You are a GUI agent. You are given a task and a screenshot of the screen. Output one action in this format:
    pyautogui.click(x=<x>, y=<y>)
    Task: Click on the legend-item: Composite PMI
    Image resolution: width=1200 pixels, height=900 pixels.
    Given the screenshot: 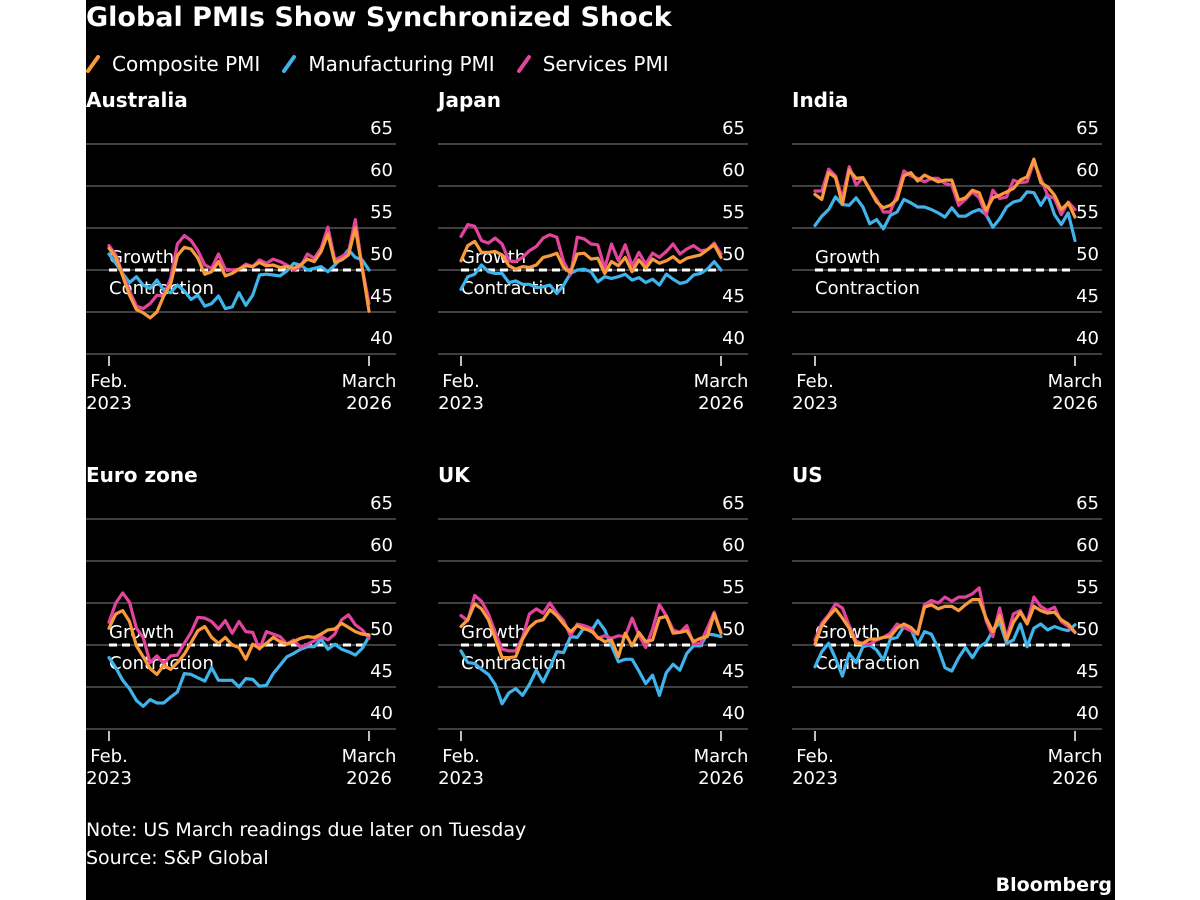 What is the action you would take?
    pyautogui.click(x=173, y=64)
    